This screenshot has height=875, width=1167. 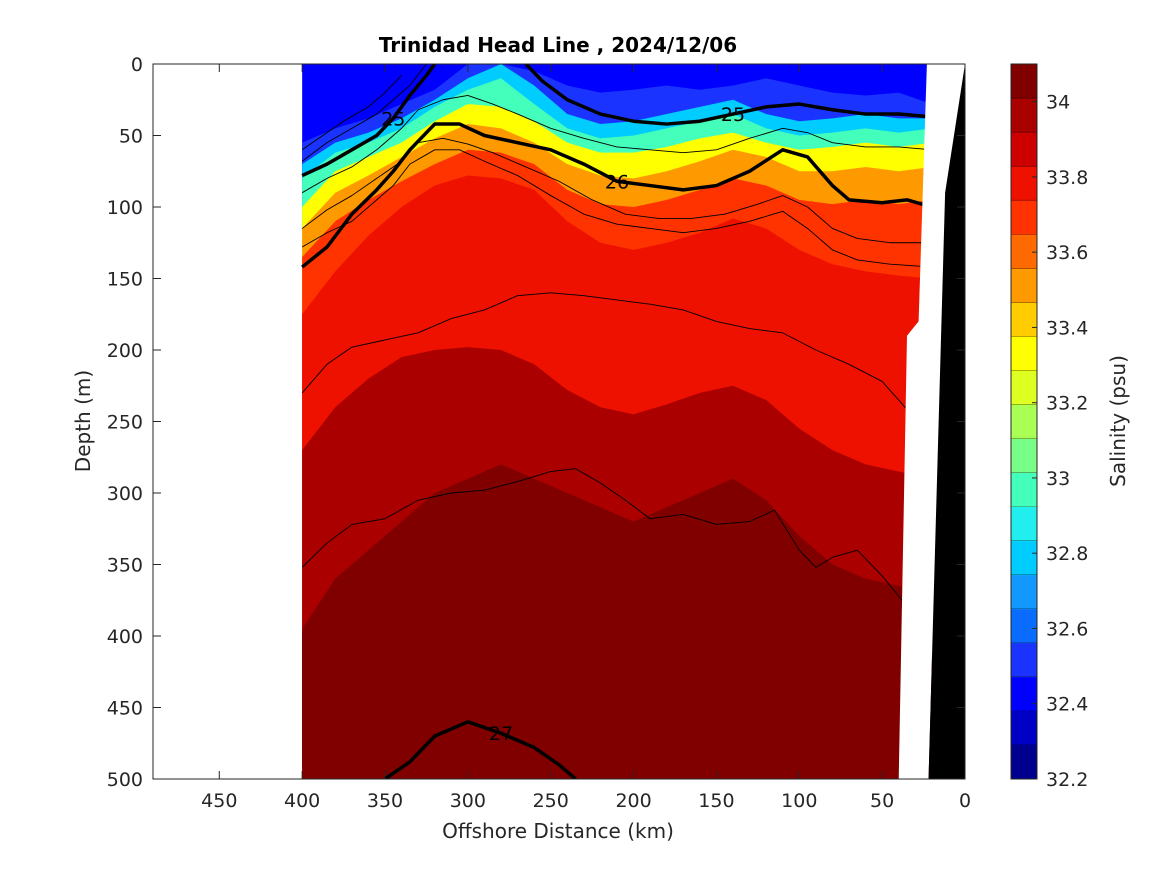 I want to click on seafloor-bathymetry, so click(x=931, y=421).